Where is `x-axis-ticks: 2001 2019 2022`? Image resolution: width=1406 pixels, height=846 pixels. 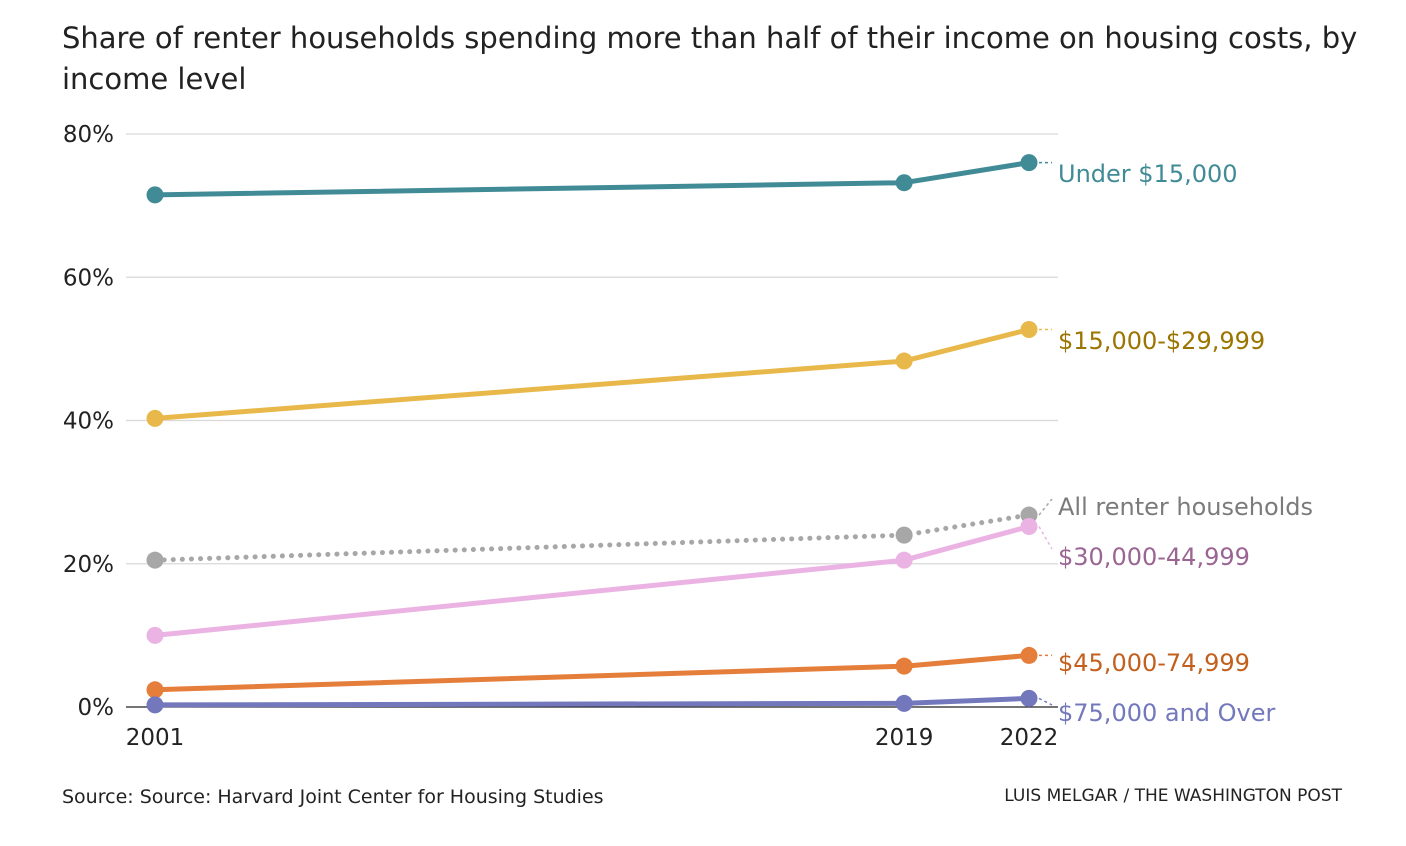 x-axis-ticks: 2001 2019 2022 is located at coordinates (592, 738).